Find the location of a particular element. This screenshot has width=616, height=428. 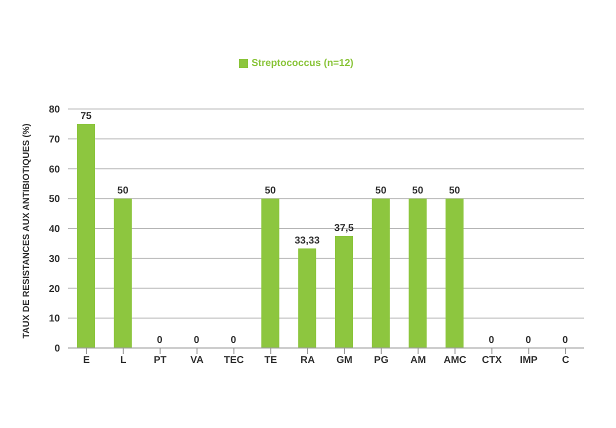

y-axis-title: TAUX DE RESISTANCES AUX ANTIBIOTIQUES (%) is located at coordinates (26, 230).